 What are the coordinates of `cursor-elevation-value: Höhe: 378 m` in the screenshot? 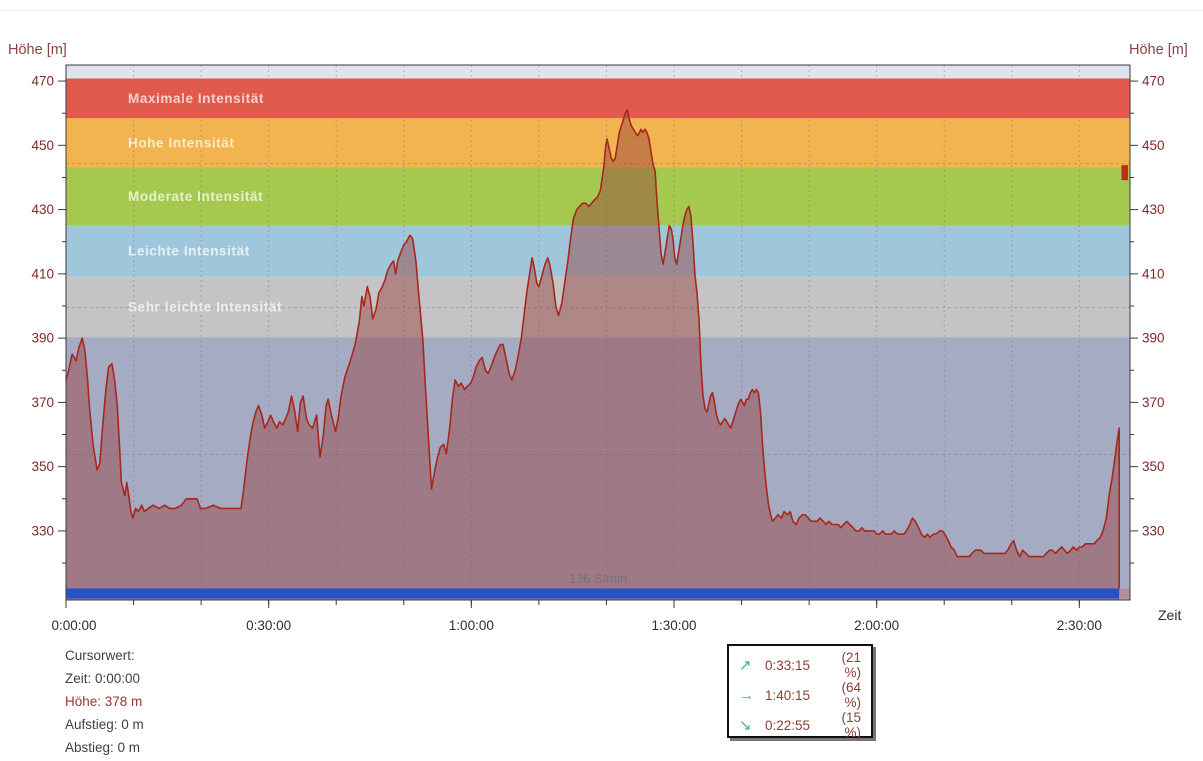 It's located at (104, 701).